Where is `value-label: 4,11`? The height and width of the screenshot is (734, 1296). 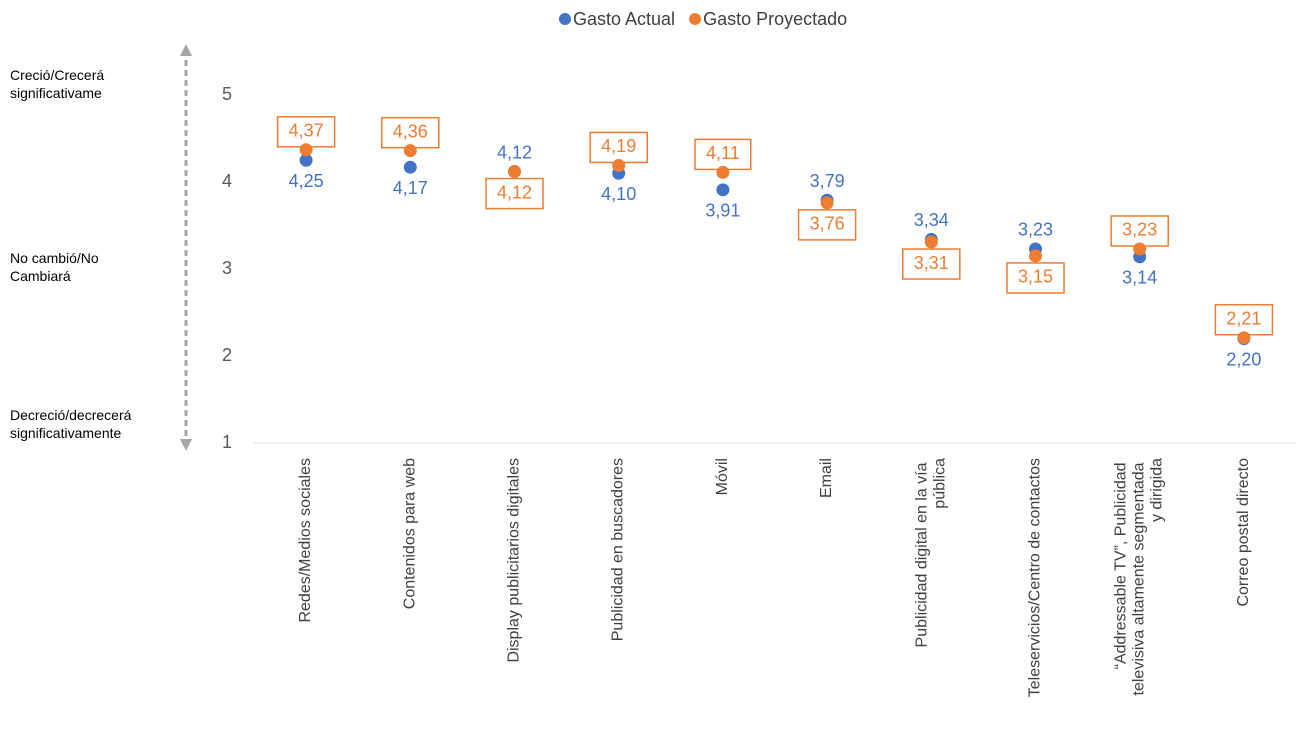 value-label: 4,11 is located at coordinates (723, 153).